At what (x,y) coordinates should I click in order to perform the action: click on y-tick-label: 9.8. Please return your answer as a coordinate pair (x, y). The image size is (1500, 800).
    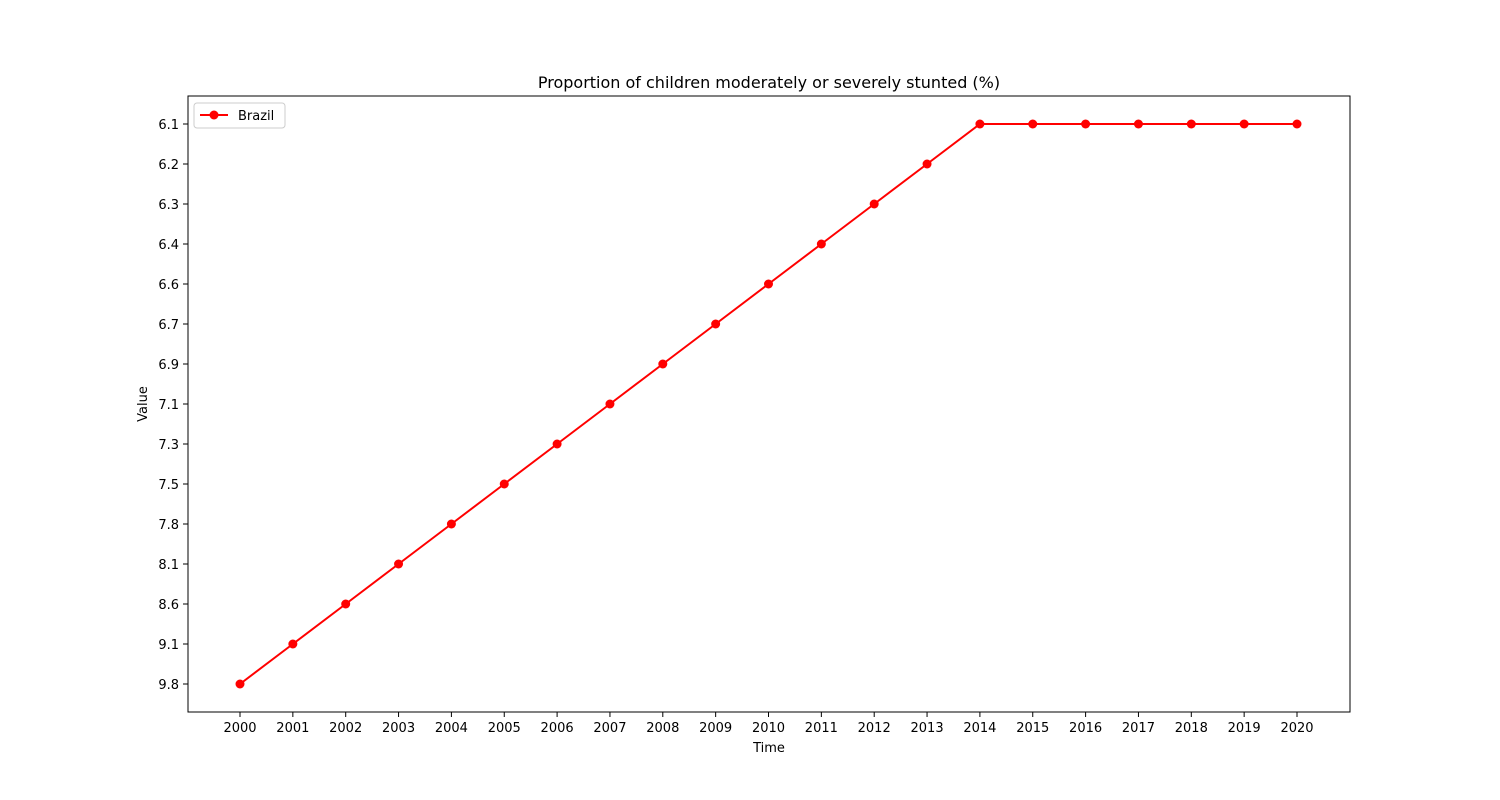
    Looking at the image, I should click on (168, 685).